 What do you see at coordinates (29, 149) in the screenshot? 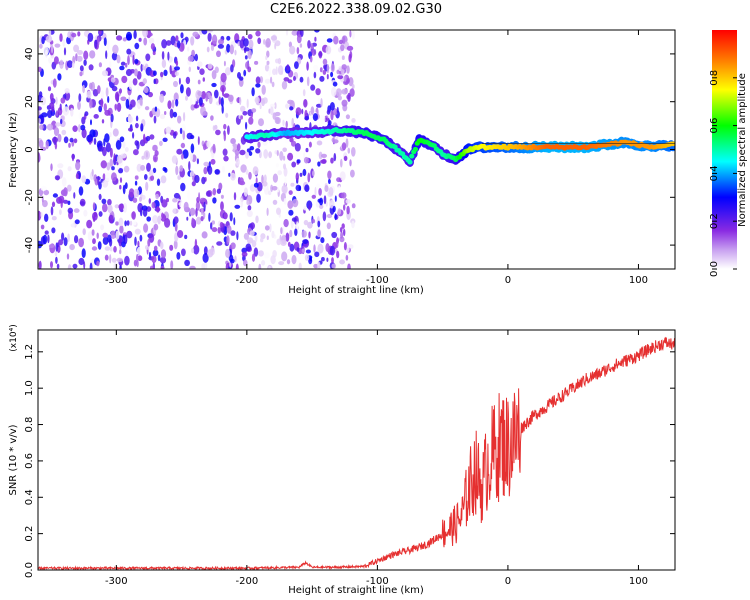
I see `y-tick-label: 0` at bounding box center [29, 149].